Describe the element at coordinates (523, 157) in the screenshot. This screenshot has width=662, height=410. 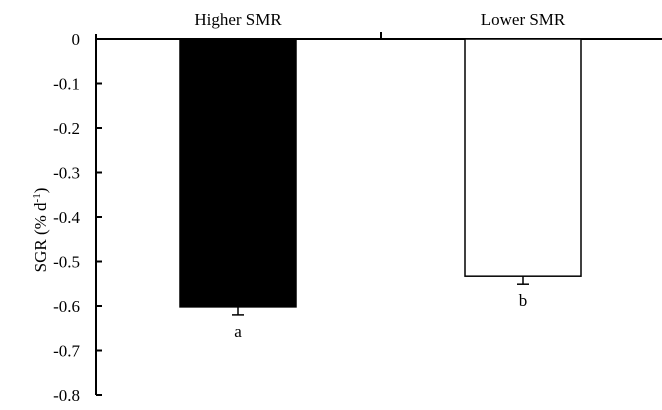
I see `bar-lower-smr` at that location.